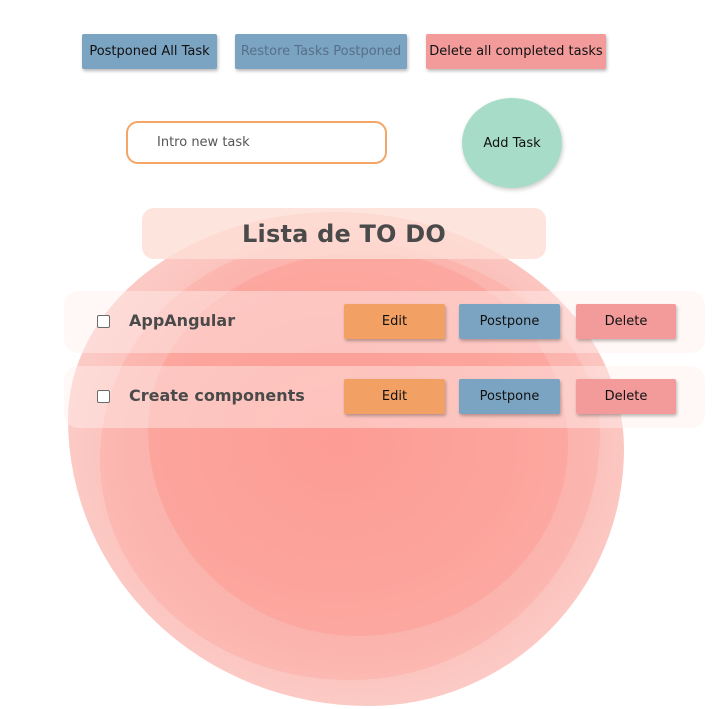 The width and height of the screenshot is (717, 709). I want to click on add-task-button: Add Task, so click(512, 143).